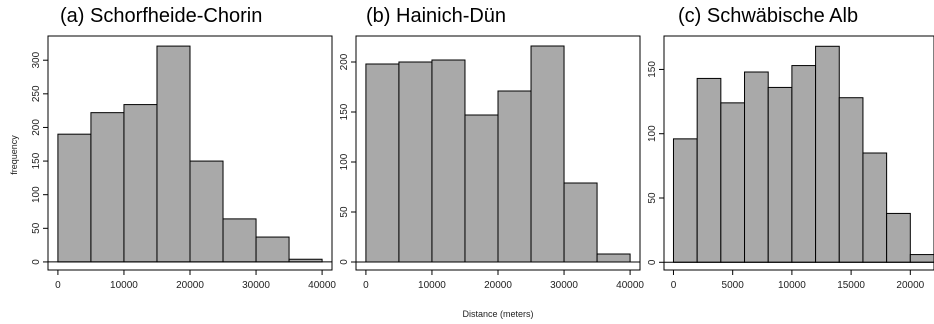 The image size is (934, 324). What do you see at coordinates (851, 285) in the screenshot?
I see `x-tick-label: 15000` at bounding box center [851, 285].